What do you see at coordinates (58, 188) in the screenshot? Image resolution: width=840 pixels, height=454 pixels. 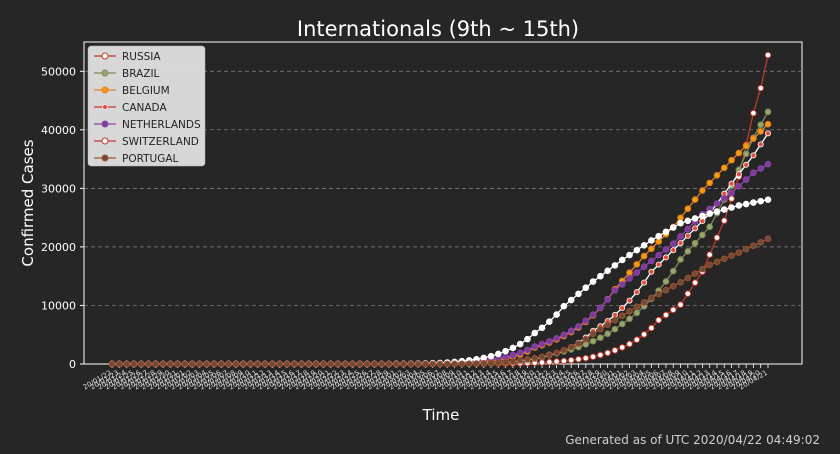 I see `y-tick-label: 30000` at bounding box center [58, 188].